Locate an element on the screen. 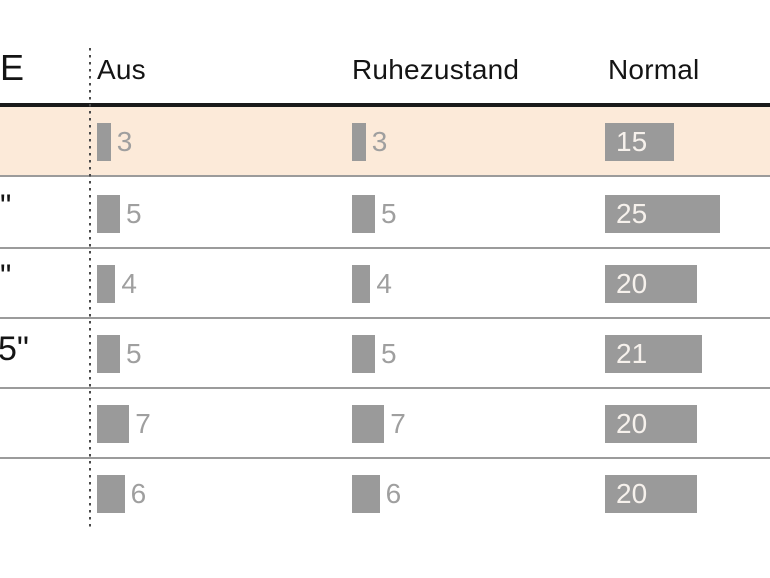  bar-cell-aus: 6 is located at coordinates (121, 494).